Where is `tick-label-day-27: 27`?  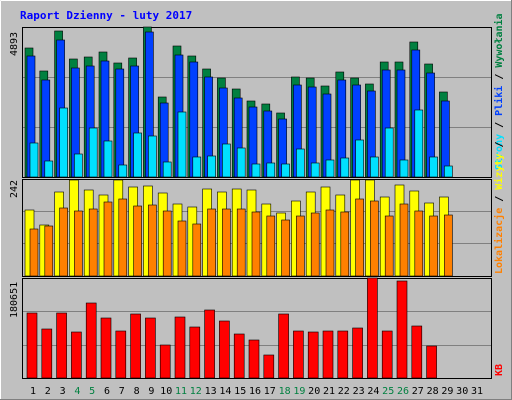
tick-label-day-27: 27 is located at coordinates (418, 391).